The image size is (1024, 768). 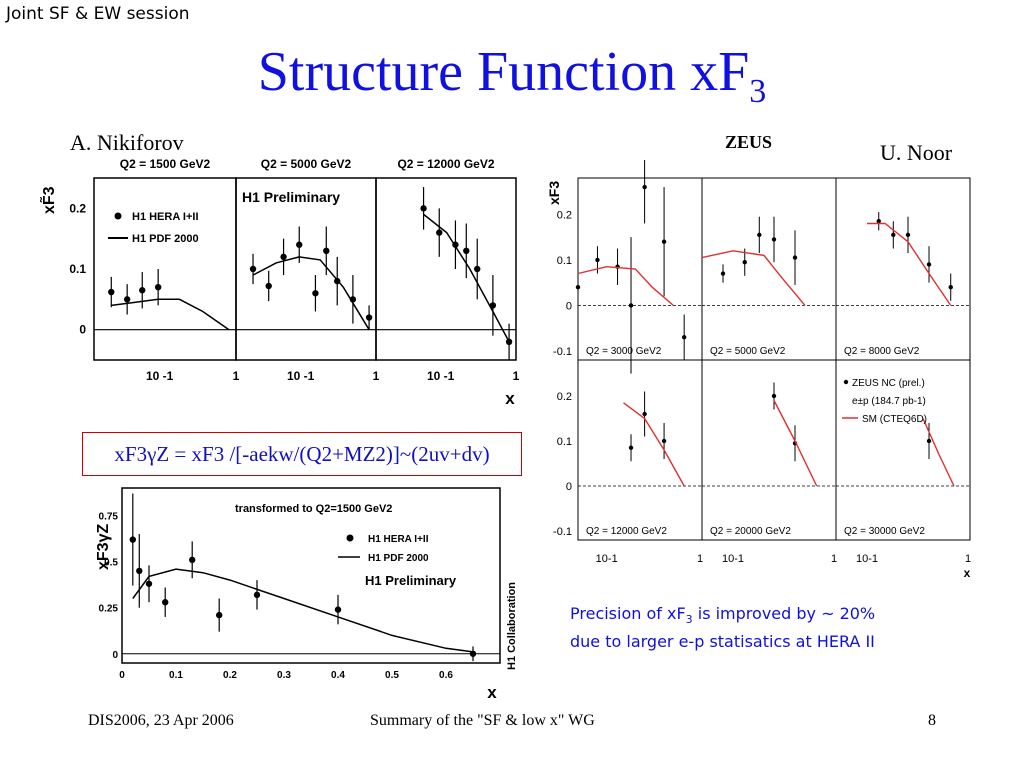 What do you see at coordinates (103, 547) in the screenshot?
I see `h1t-ylabel: xF3γZ` at bounding box center [103, 547].